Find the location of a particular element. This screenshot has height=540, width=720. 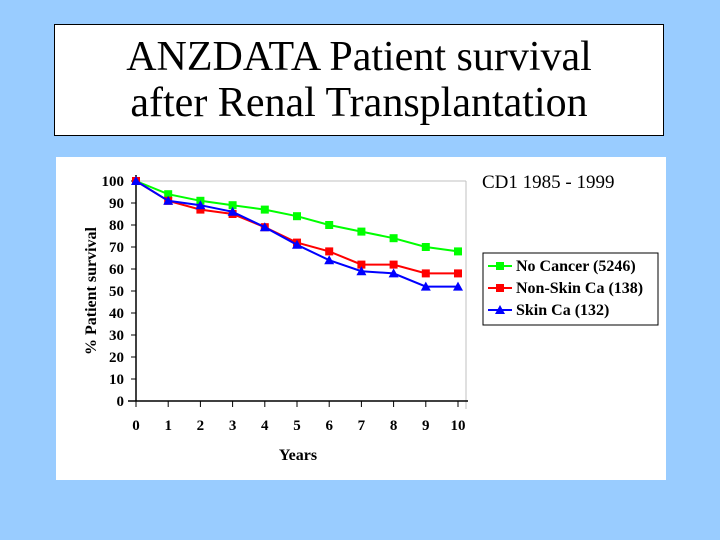

y-tick-label: 90 is located at coordinates (116, 204).